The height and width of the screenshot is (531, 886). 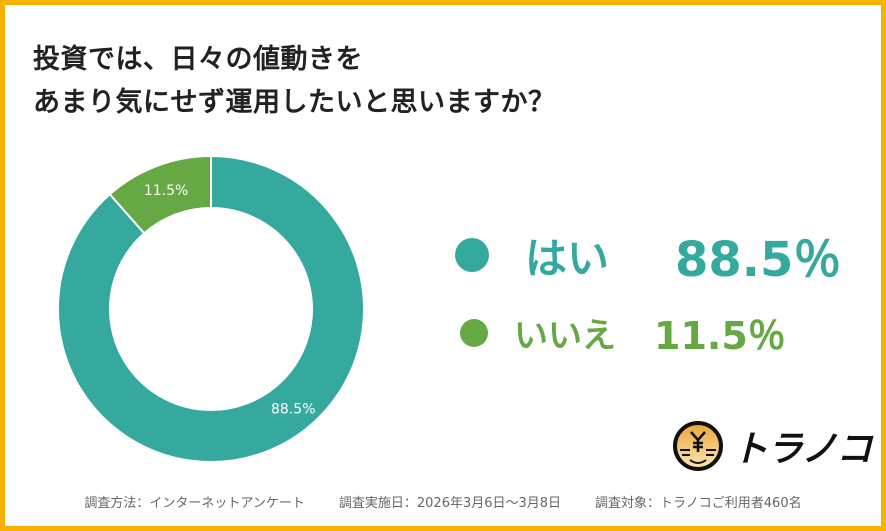 What do you see at coordinates (565, 336) in the screenshot?
I see `legend-label-no: いいえ` at bounding box center [565, 336].